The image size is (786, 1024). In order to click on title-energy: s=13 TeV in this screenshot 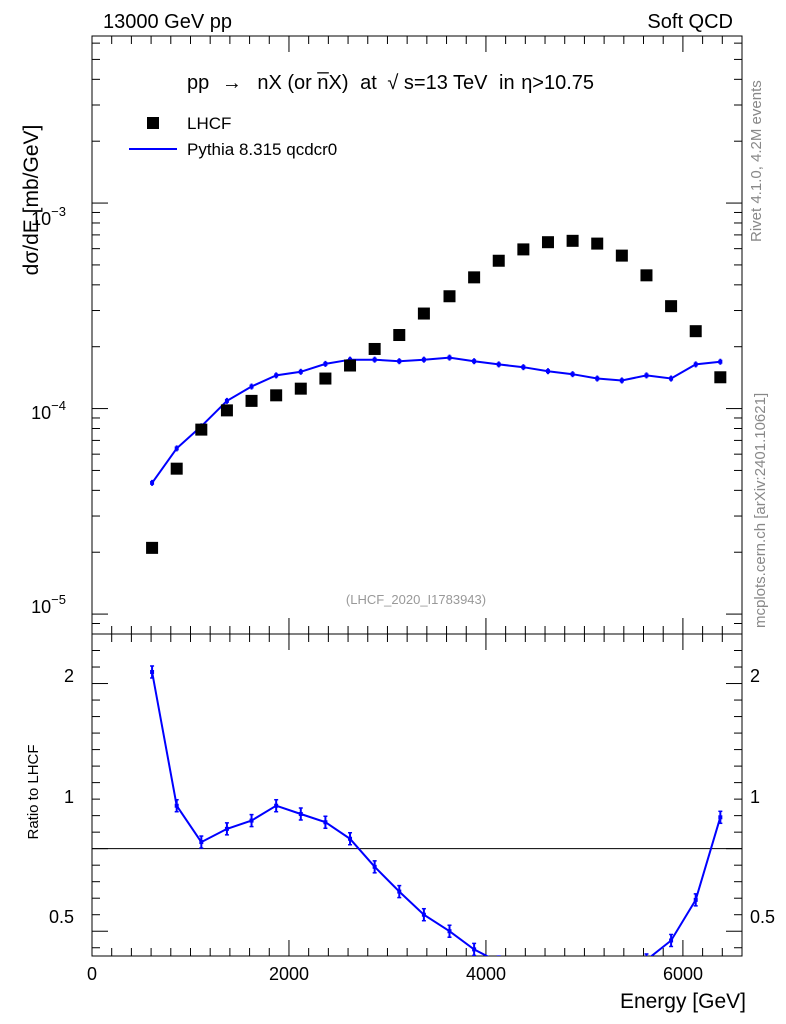, I will do `click(446, 83)`.